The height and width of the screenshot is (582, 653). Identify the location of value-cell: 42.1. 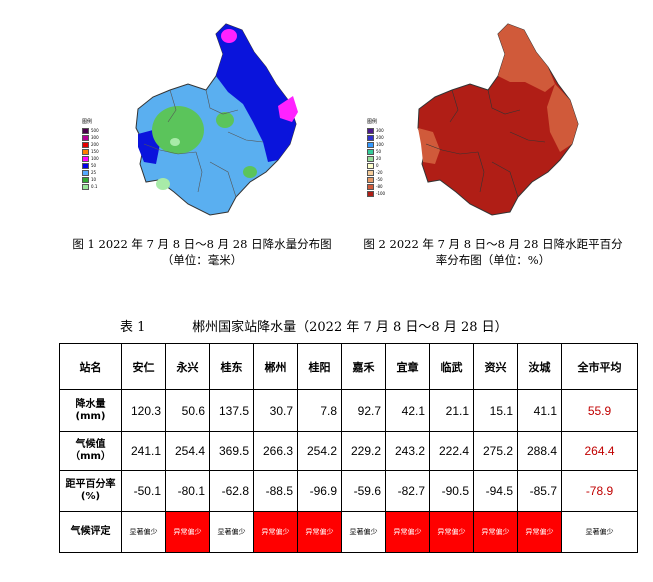
(407, 410).